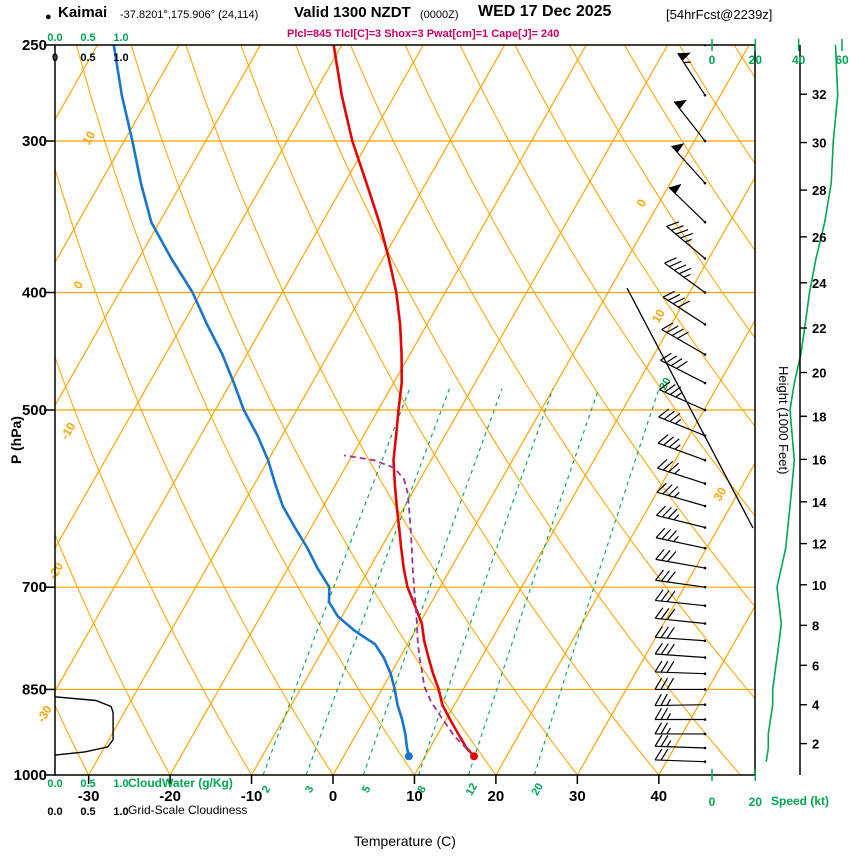  Describe the element at coordinates (180, 783) in the screenshot. I see `cloudwater-label: CloudWater (g/Kg)` at that location.